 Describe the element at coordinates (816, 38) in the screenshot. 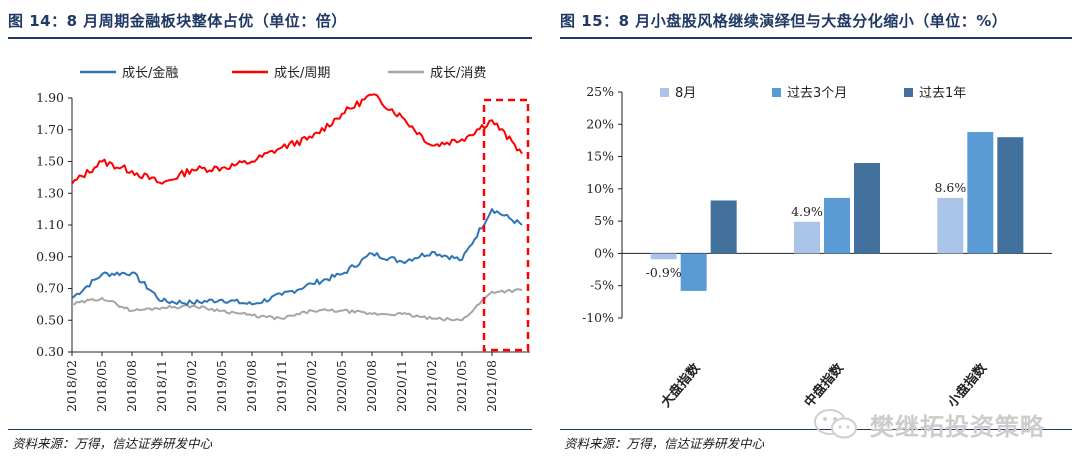

I see `right-title-rule` at that location.